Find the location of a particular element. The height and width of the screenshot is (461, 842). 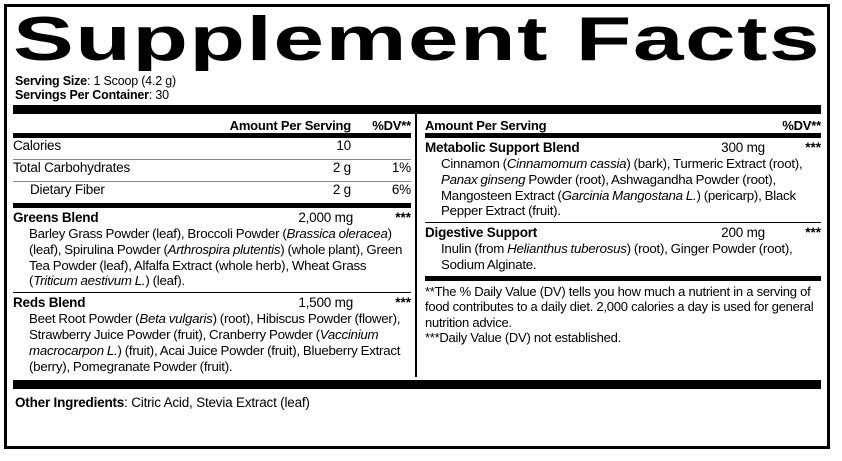

blend-amount: 2,000 mg is located at coordinates (325, 217).